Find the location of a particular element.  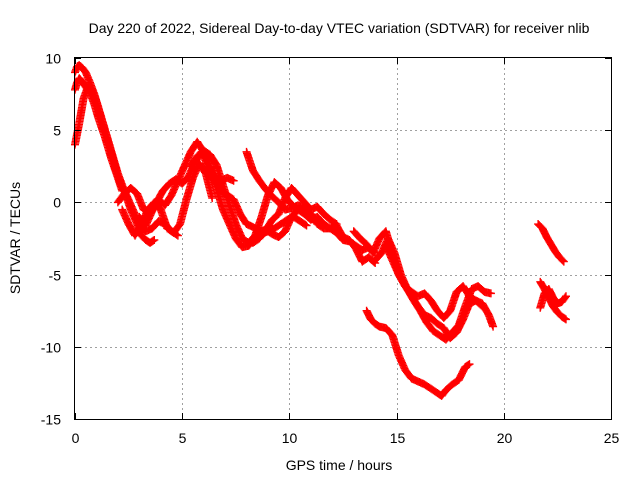

x-tick-label: 10 is located at coordinates (290, 438).